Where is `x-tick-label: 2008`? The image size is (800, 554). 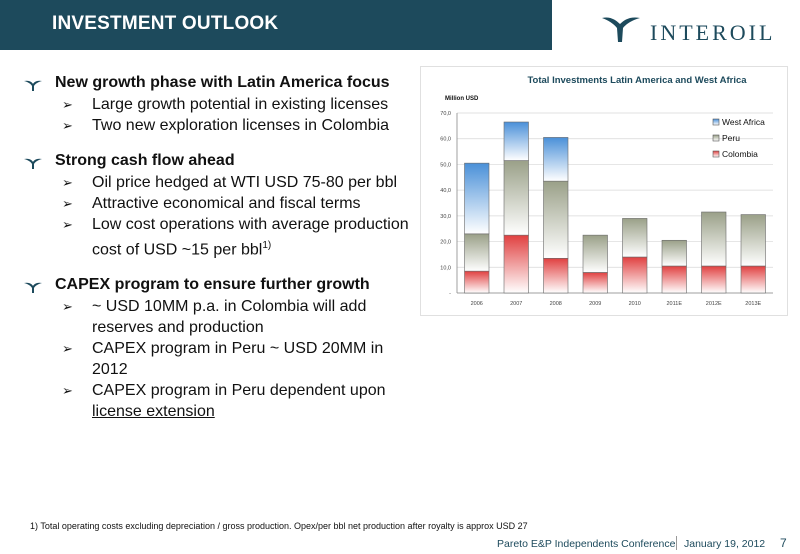 x-tick-label: 2008 is located at coordinates (556, 304).